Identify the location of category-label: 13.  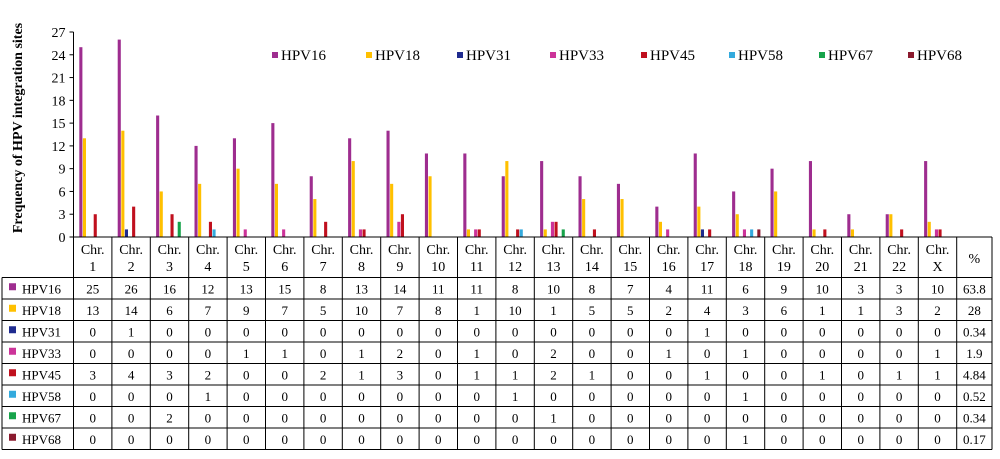
(554, 267).